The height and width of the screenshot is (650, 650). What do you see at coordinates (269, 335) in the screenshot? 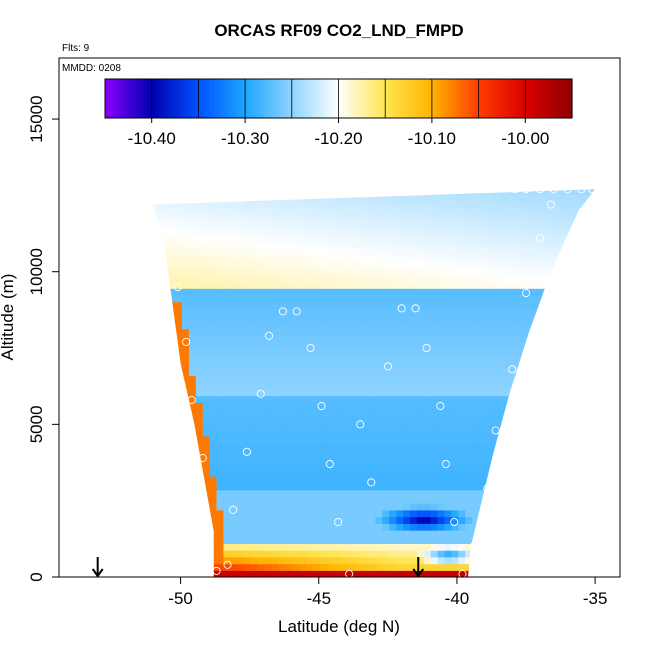
I see `sample-point` at bounding box center [269, 335].